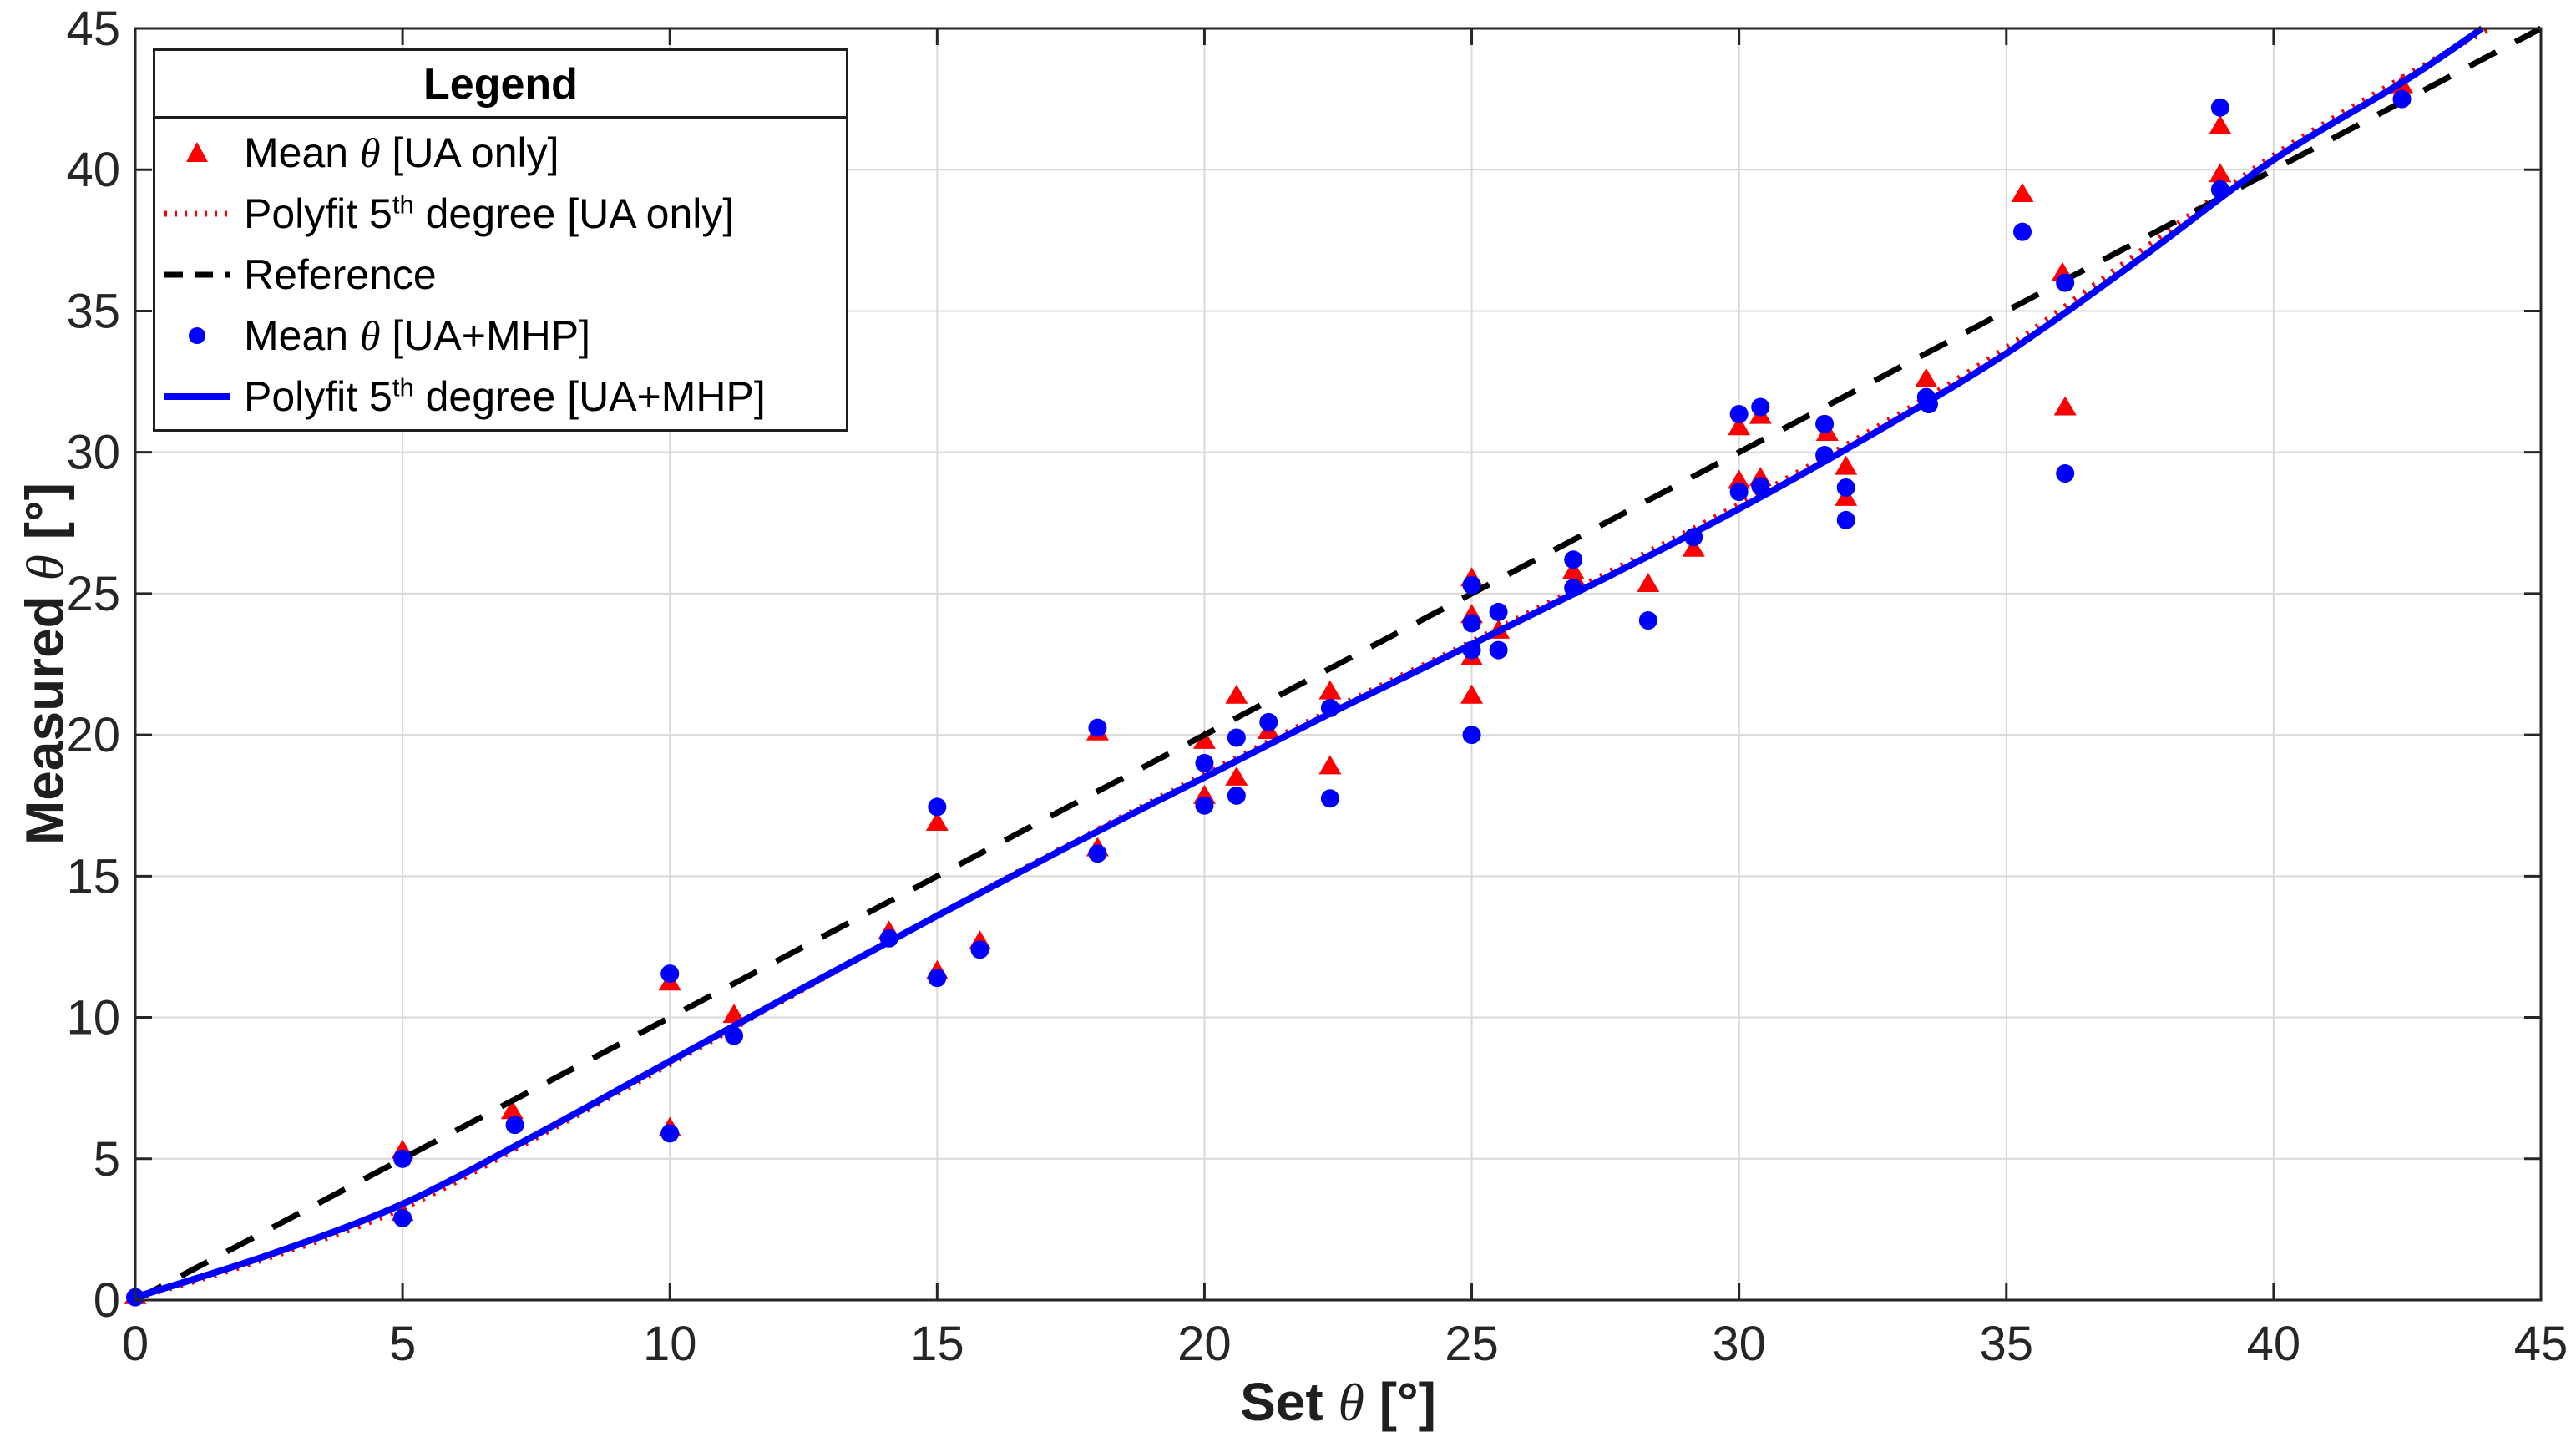 Image resolution: width=2576 pixels, height=1442 pixels. What do you see at coordinates (401, 152) in the screenshot?
I see `legend-item-label: Mean θ [UA only]` at bounding box center [401, 152].